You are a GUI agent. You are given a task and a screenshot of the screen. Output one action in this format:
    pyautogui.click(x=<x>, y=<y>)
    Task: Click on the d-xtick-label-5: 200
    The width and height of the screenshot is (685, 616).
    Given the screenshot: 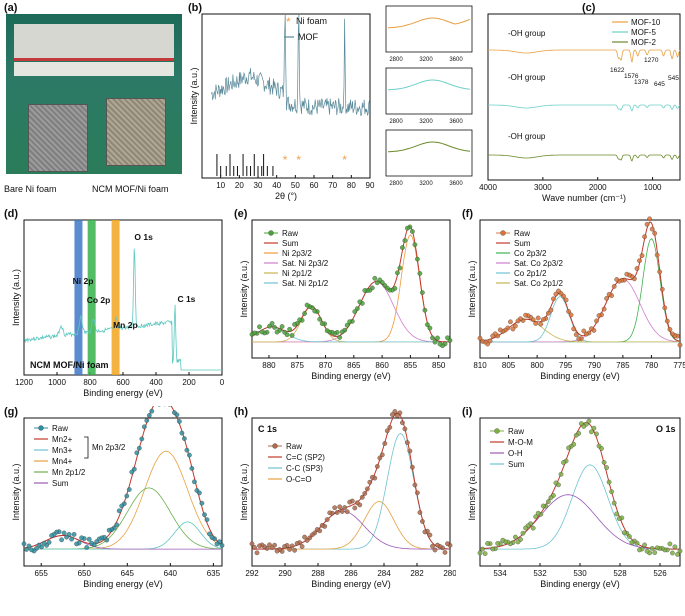 What is the action you would take?
    pyautogui.click(x=189, y=382)
    